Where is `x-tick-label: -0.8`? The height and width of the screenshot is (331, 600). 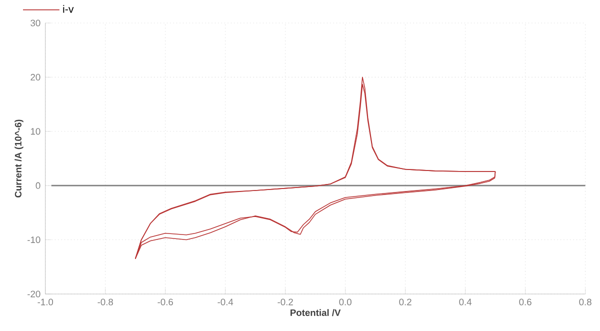 x-tick-label: -0.8 is located at coordinates (105, 302).